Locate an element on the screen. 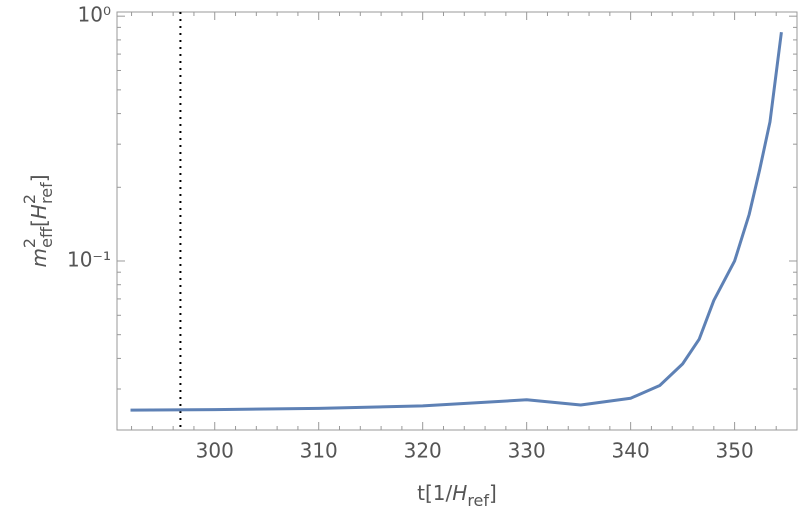  x-tick-label: 320 is located at coordinates (423, 451).